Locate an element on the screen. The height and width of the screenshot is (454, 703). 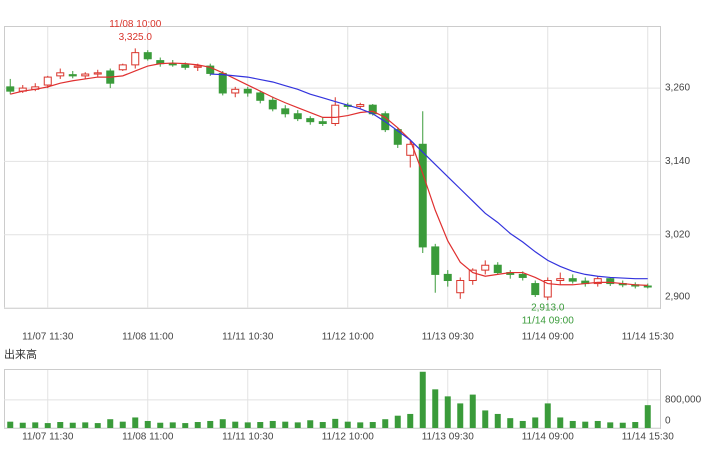
volume-title: 出来高 is located at coordinates (20, 354).